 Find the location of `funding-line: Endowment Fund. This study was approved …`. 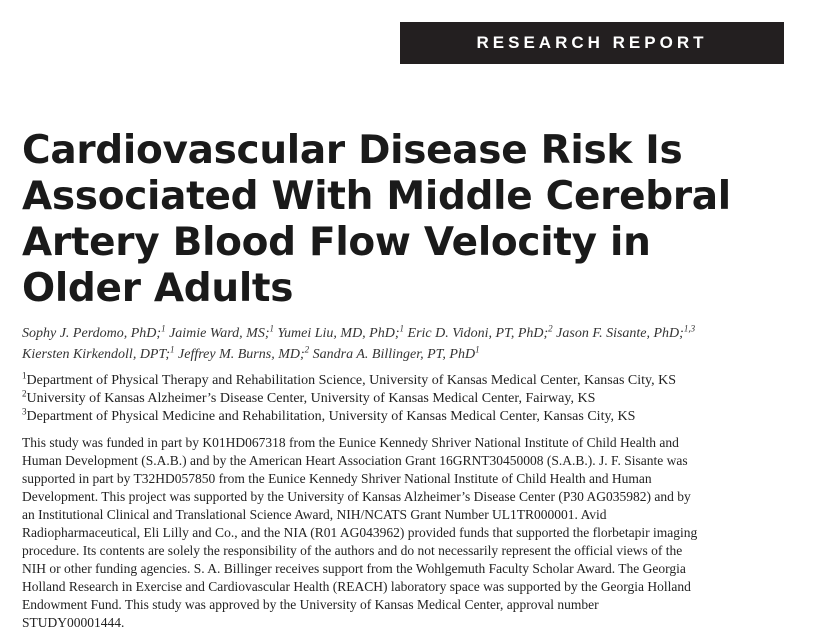

funding-line: Endowment Fund. This study was approved … is located at coordinates (310, 604).